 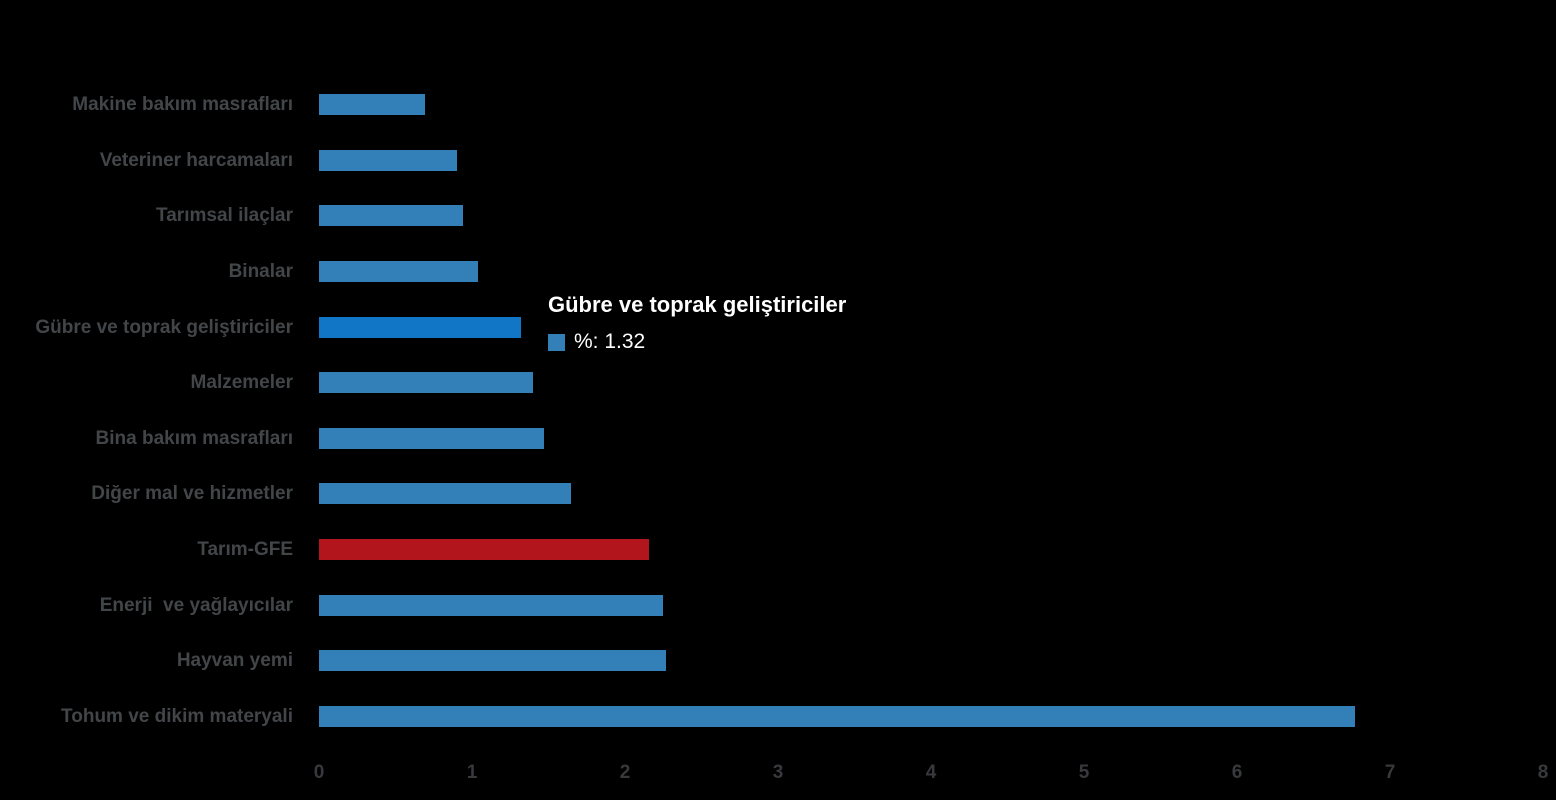 What do you see at coordinates (431, 438) in the screenshot?
I see `bar-bina-bakım-masrafları` at bounding box center [431, 438].